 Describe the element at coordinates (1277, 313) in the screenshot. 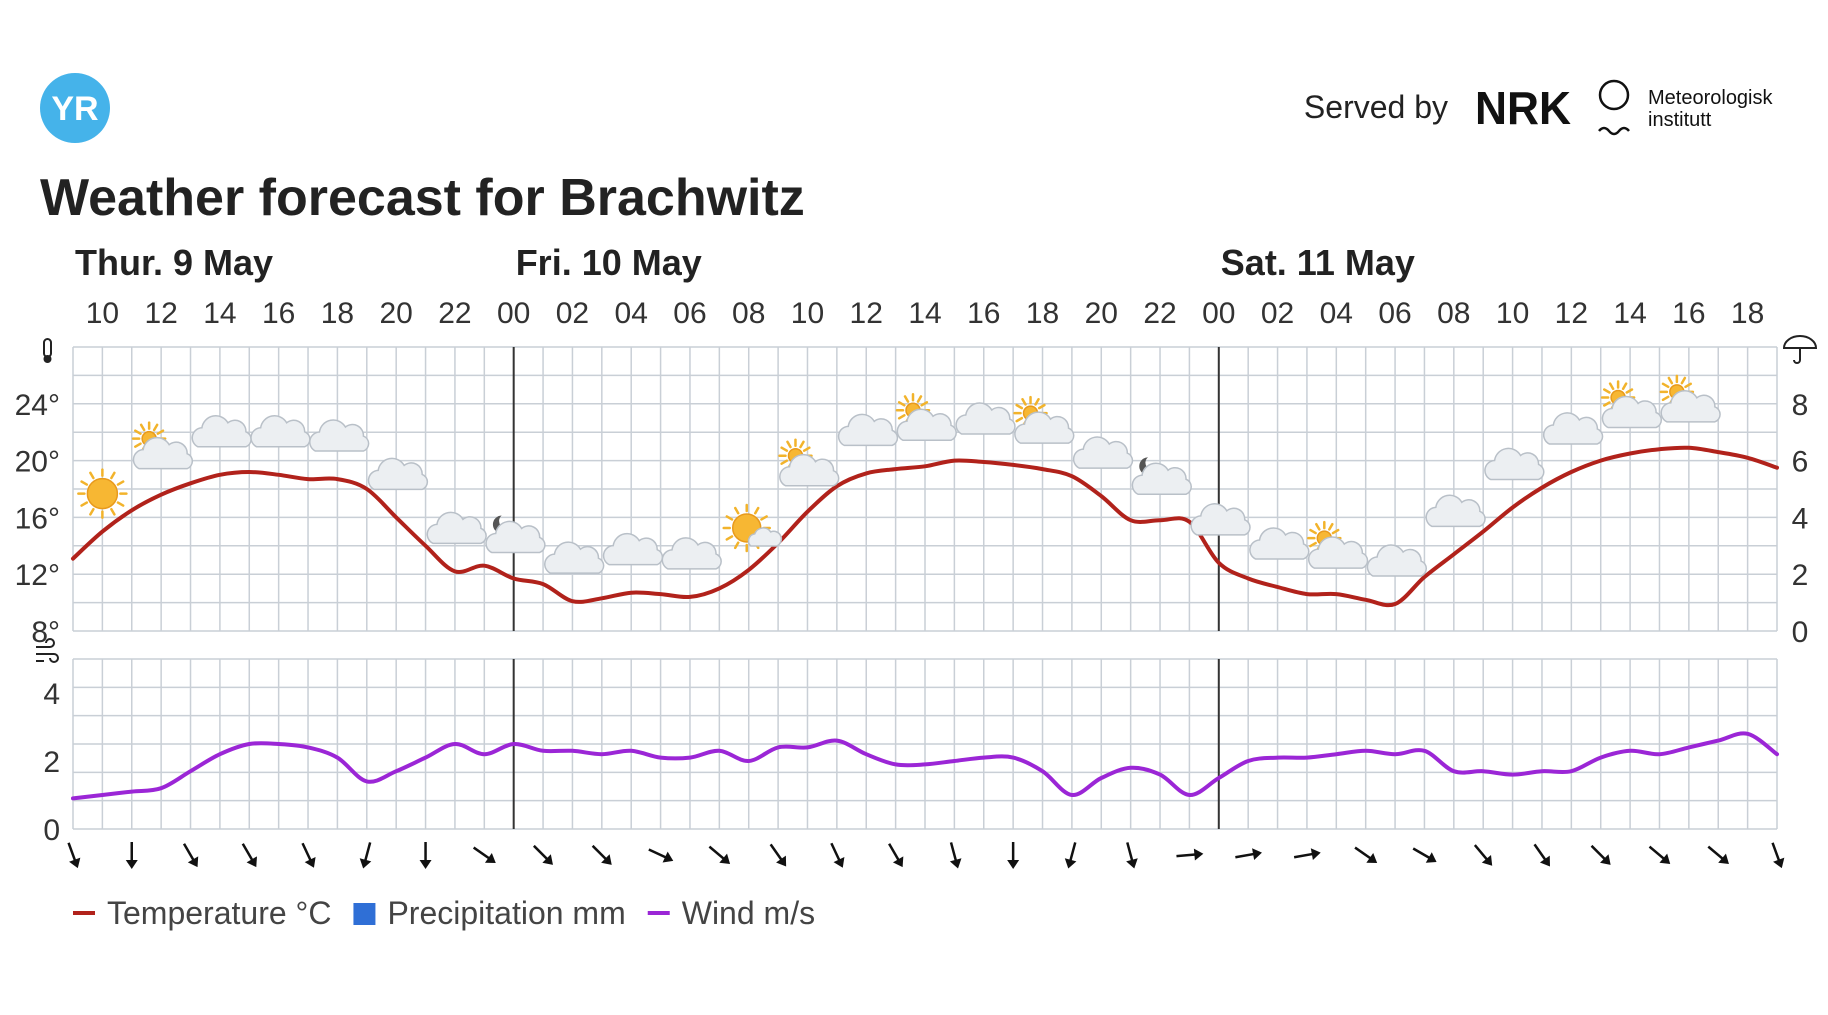

I see `hour-tick-label: 02` at that location.